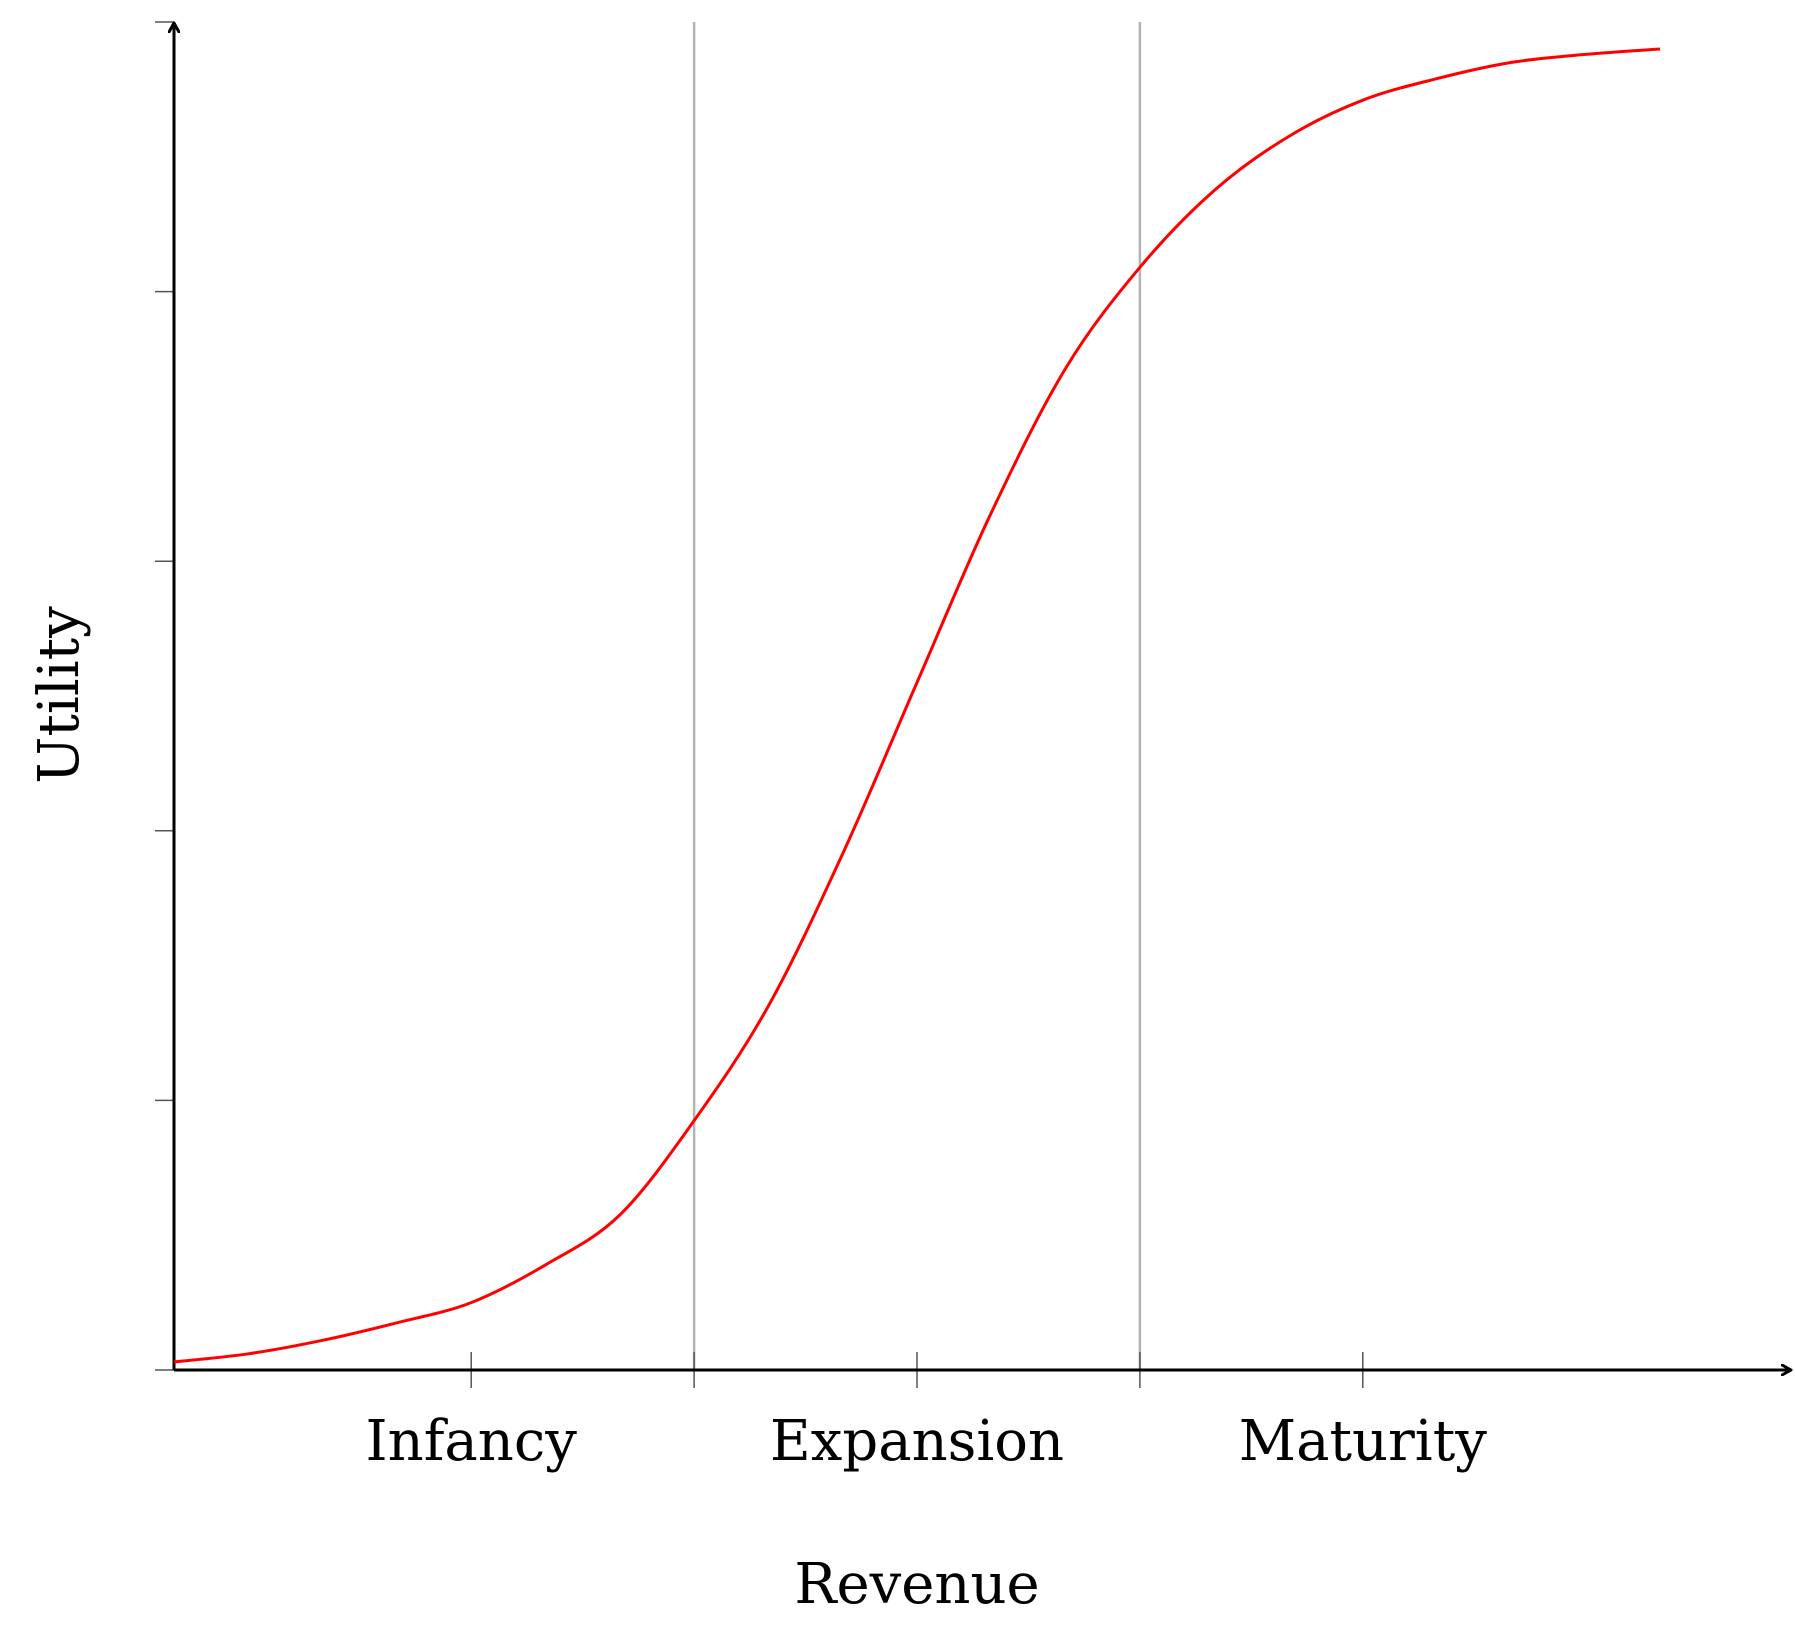  I want to click on stage-labels: Infancy Expansion Maturity, so click(927, 1441).